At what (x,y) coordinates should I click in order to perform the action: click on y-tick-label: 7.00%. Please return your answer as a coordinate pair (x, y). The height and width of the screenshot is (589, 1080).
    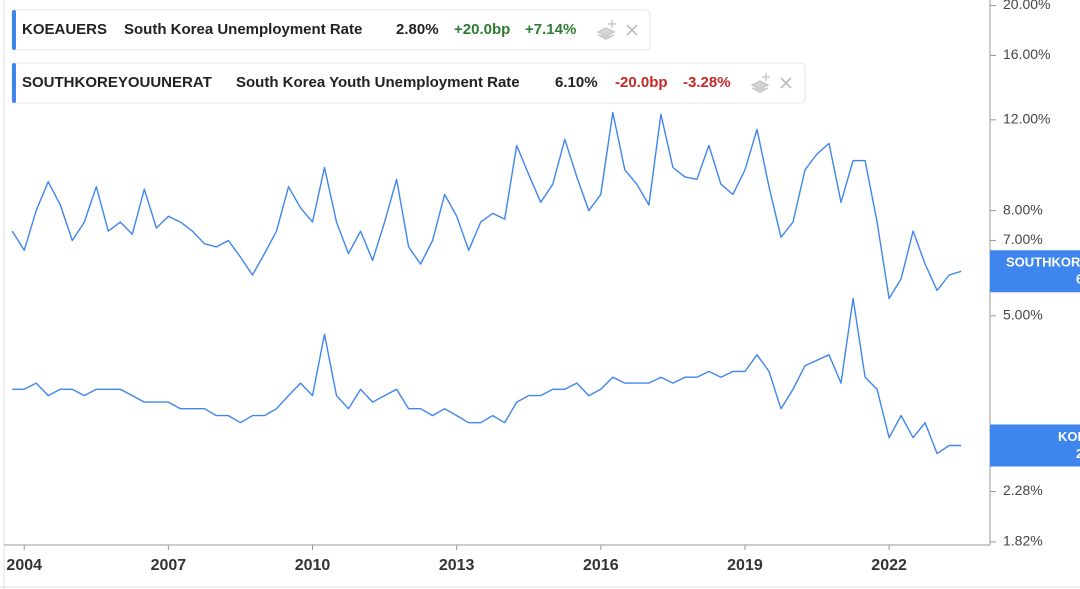
    Looking at the image, I should click on (1023, 239).